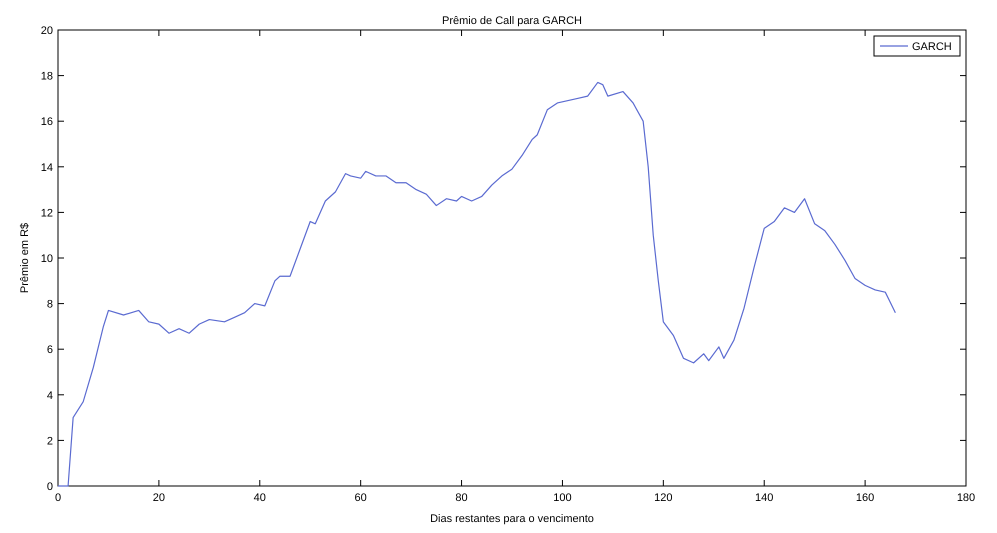 The image size is (997, 533). Describe the element at coordinates (49, 396) in the screenshot. I see `y-tick-label: 4` at that location.